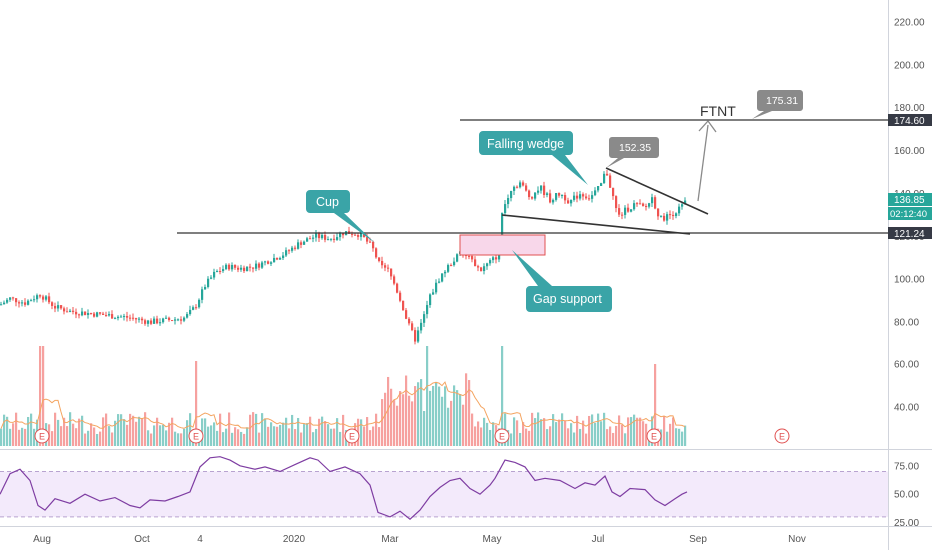 The height and width of the screenshot is (550, 932). What do you see at coordinates (632, 152) in the screenshot?
I see `peak-price-tag: 152.35` at bounding box center [632, 152].